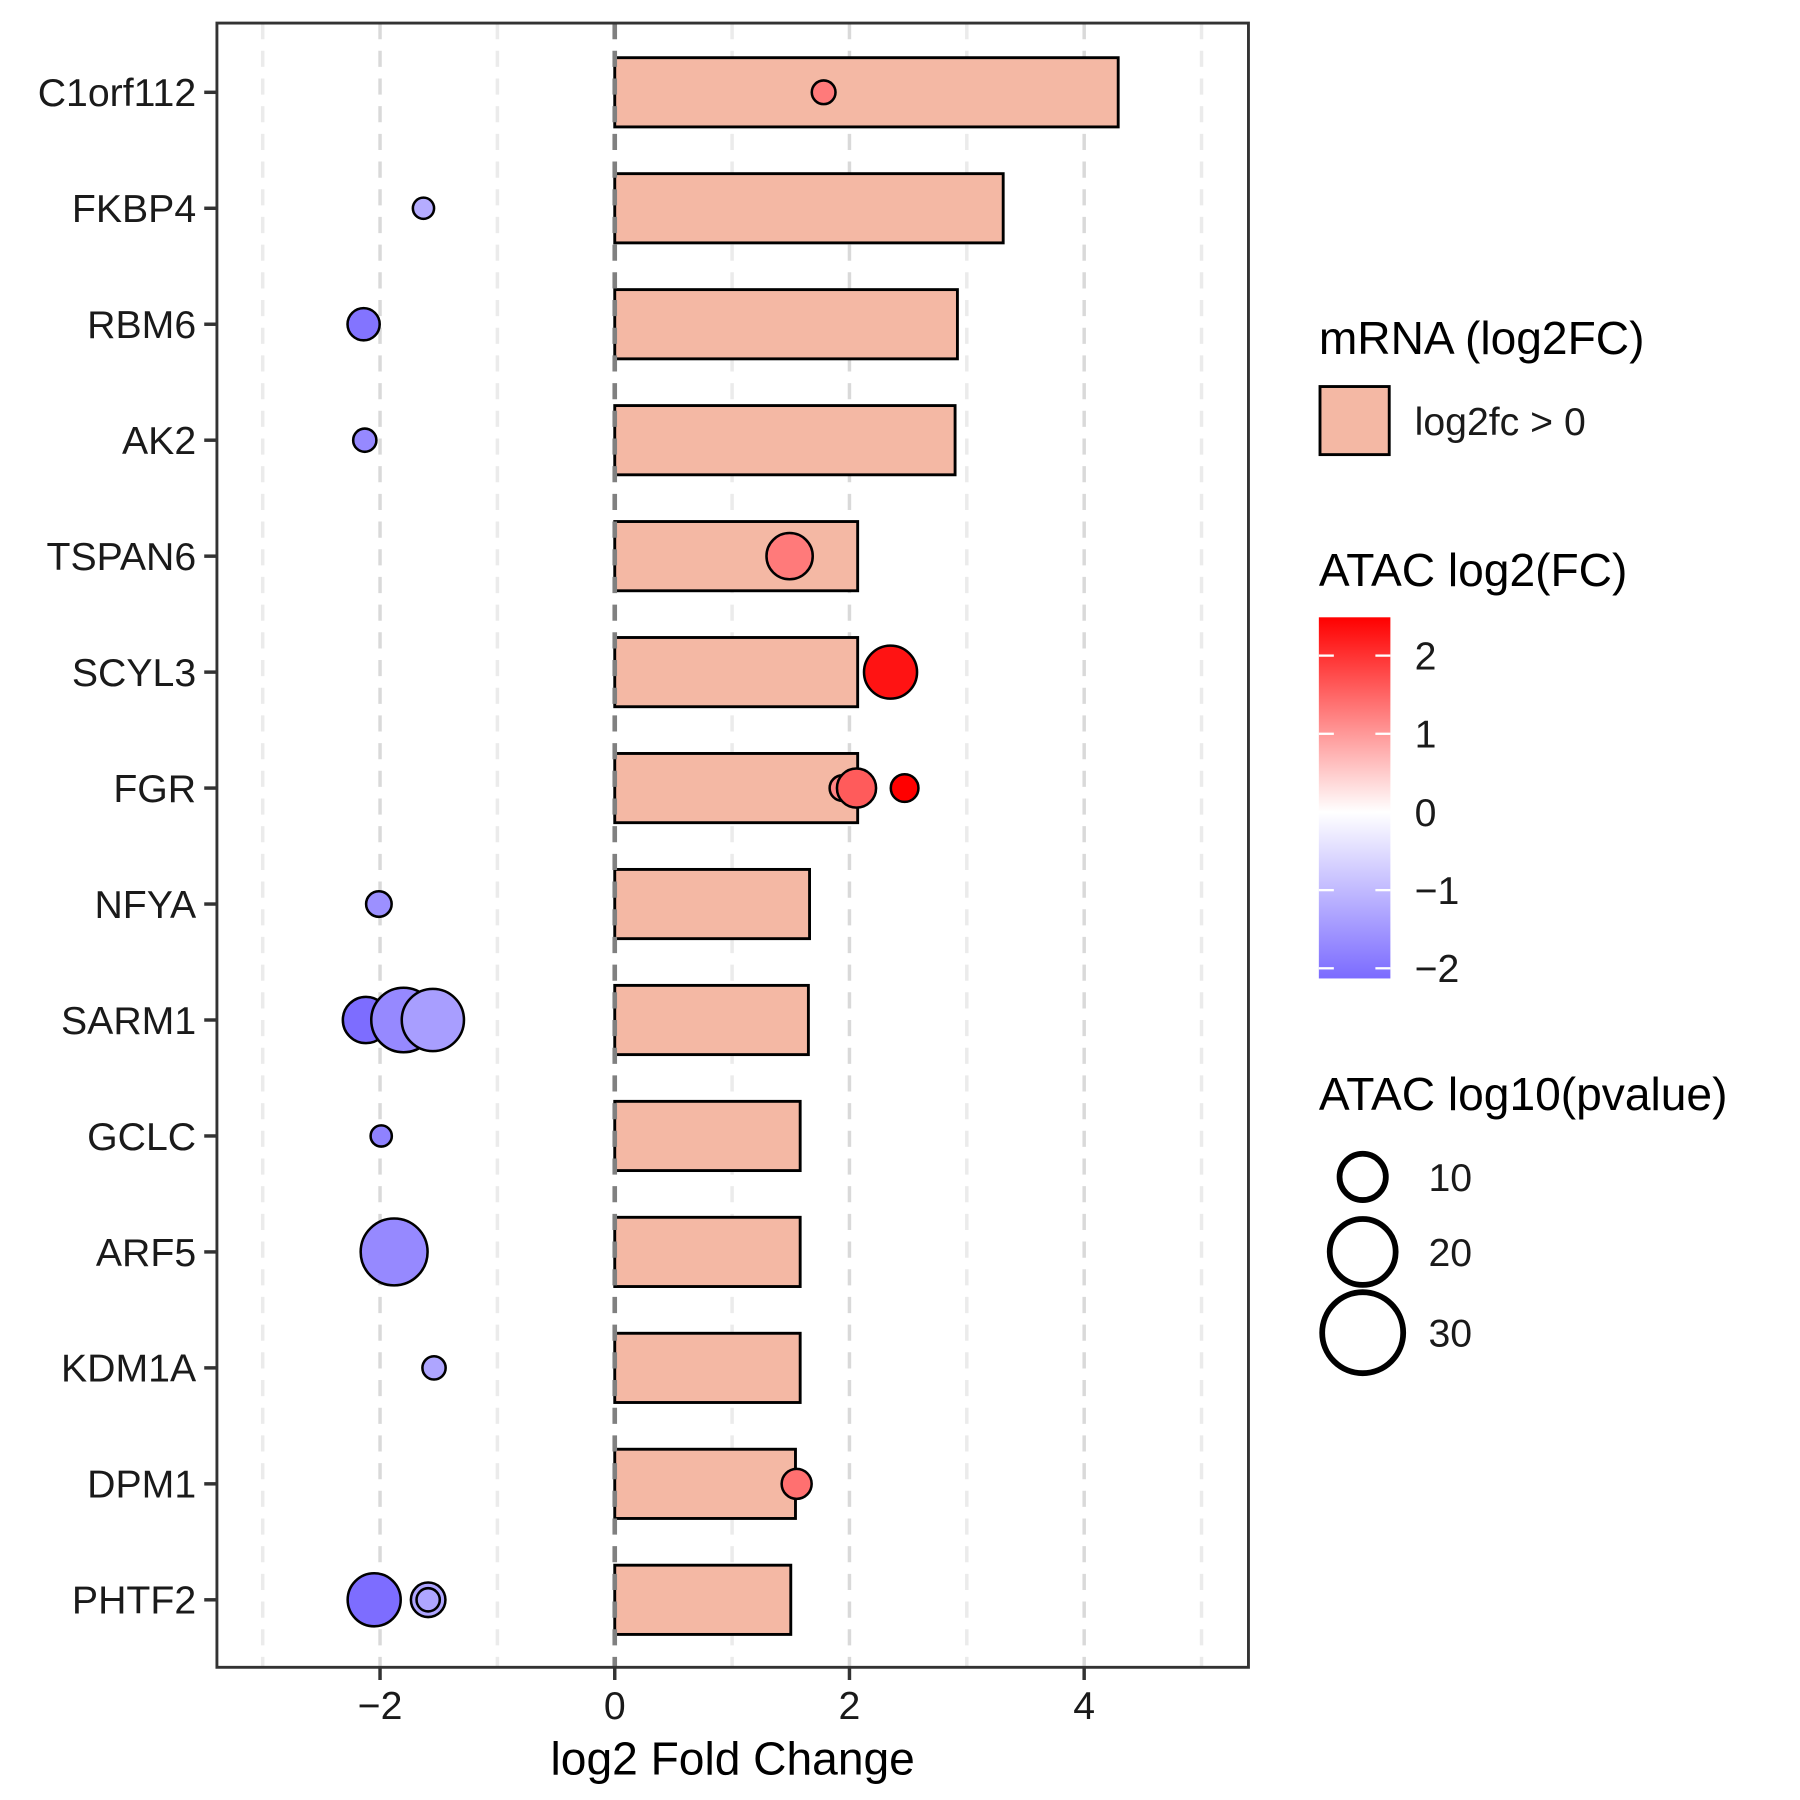 Image resolution: width=1800 pixels, height=1800 pixels. What do you see at coordinates (789, 556) in the screenshot?
I see `point-TSPAN6` at bounding box center [789, 556].